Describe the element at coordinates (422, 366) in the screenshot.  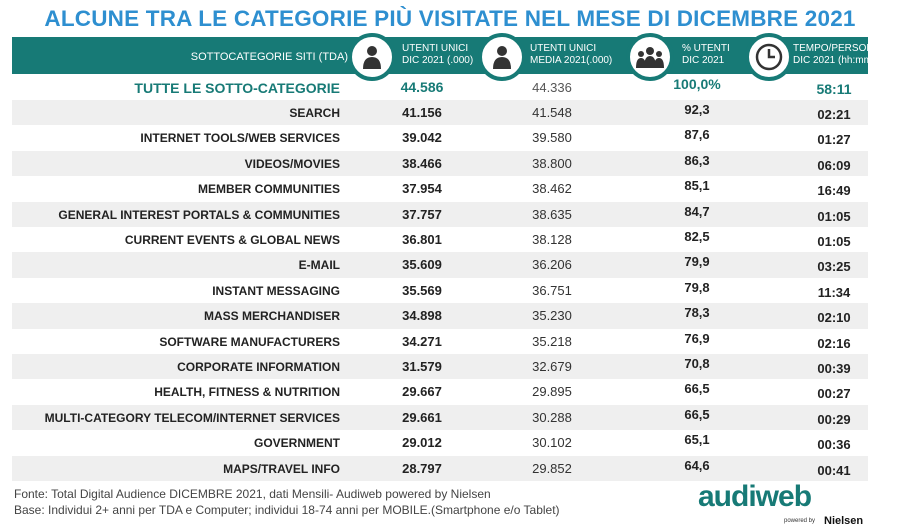
I see `row-dic: 31.579` at that location.